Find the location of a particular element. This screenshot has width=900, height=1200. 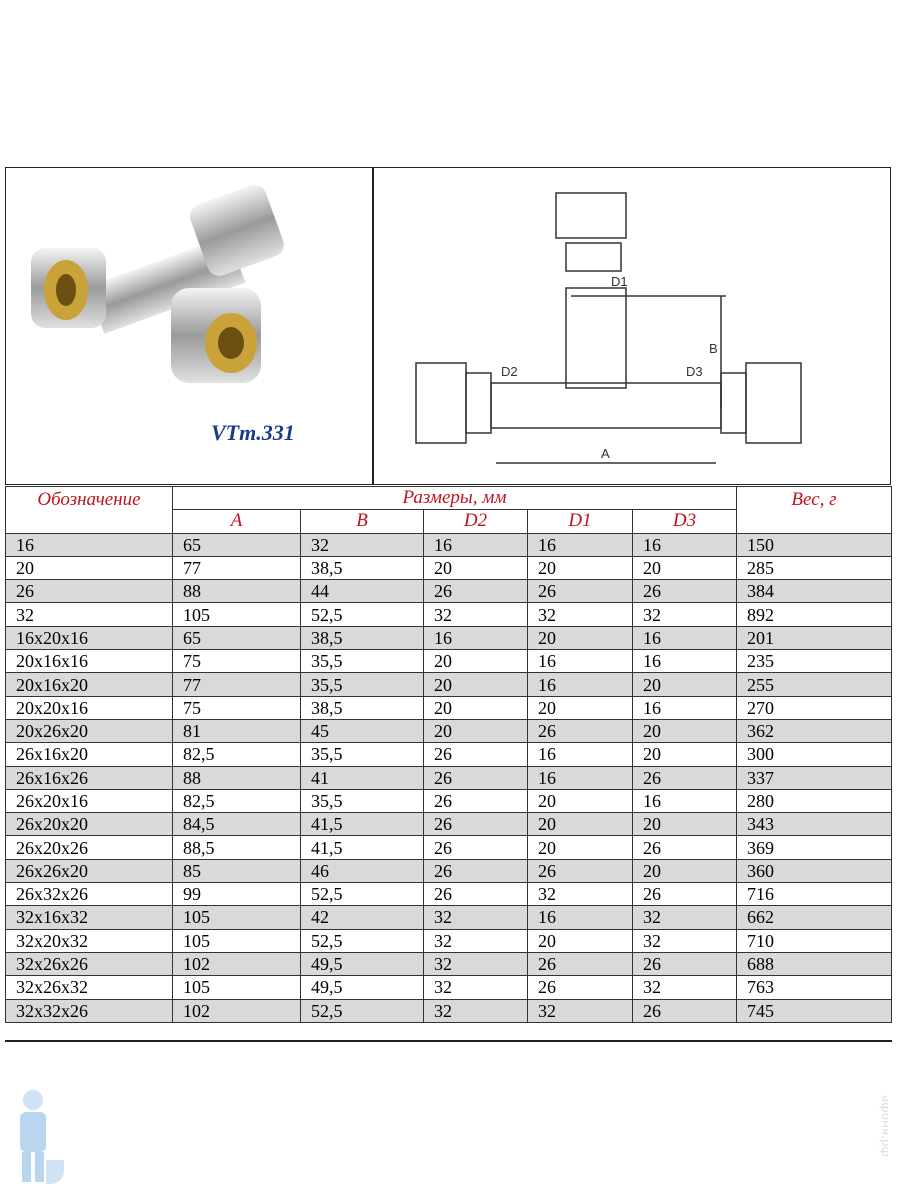

cell-a: 77 is located at coordinates (236, 568).